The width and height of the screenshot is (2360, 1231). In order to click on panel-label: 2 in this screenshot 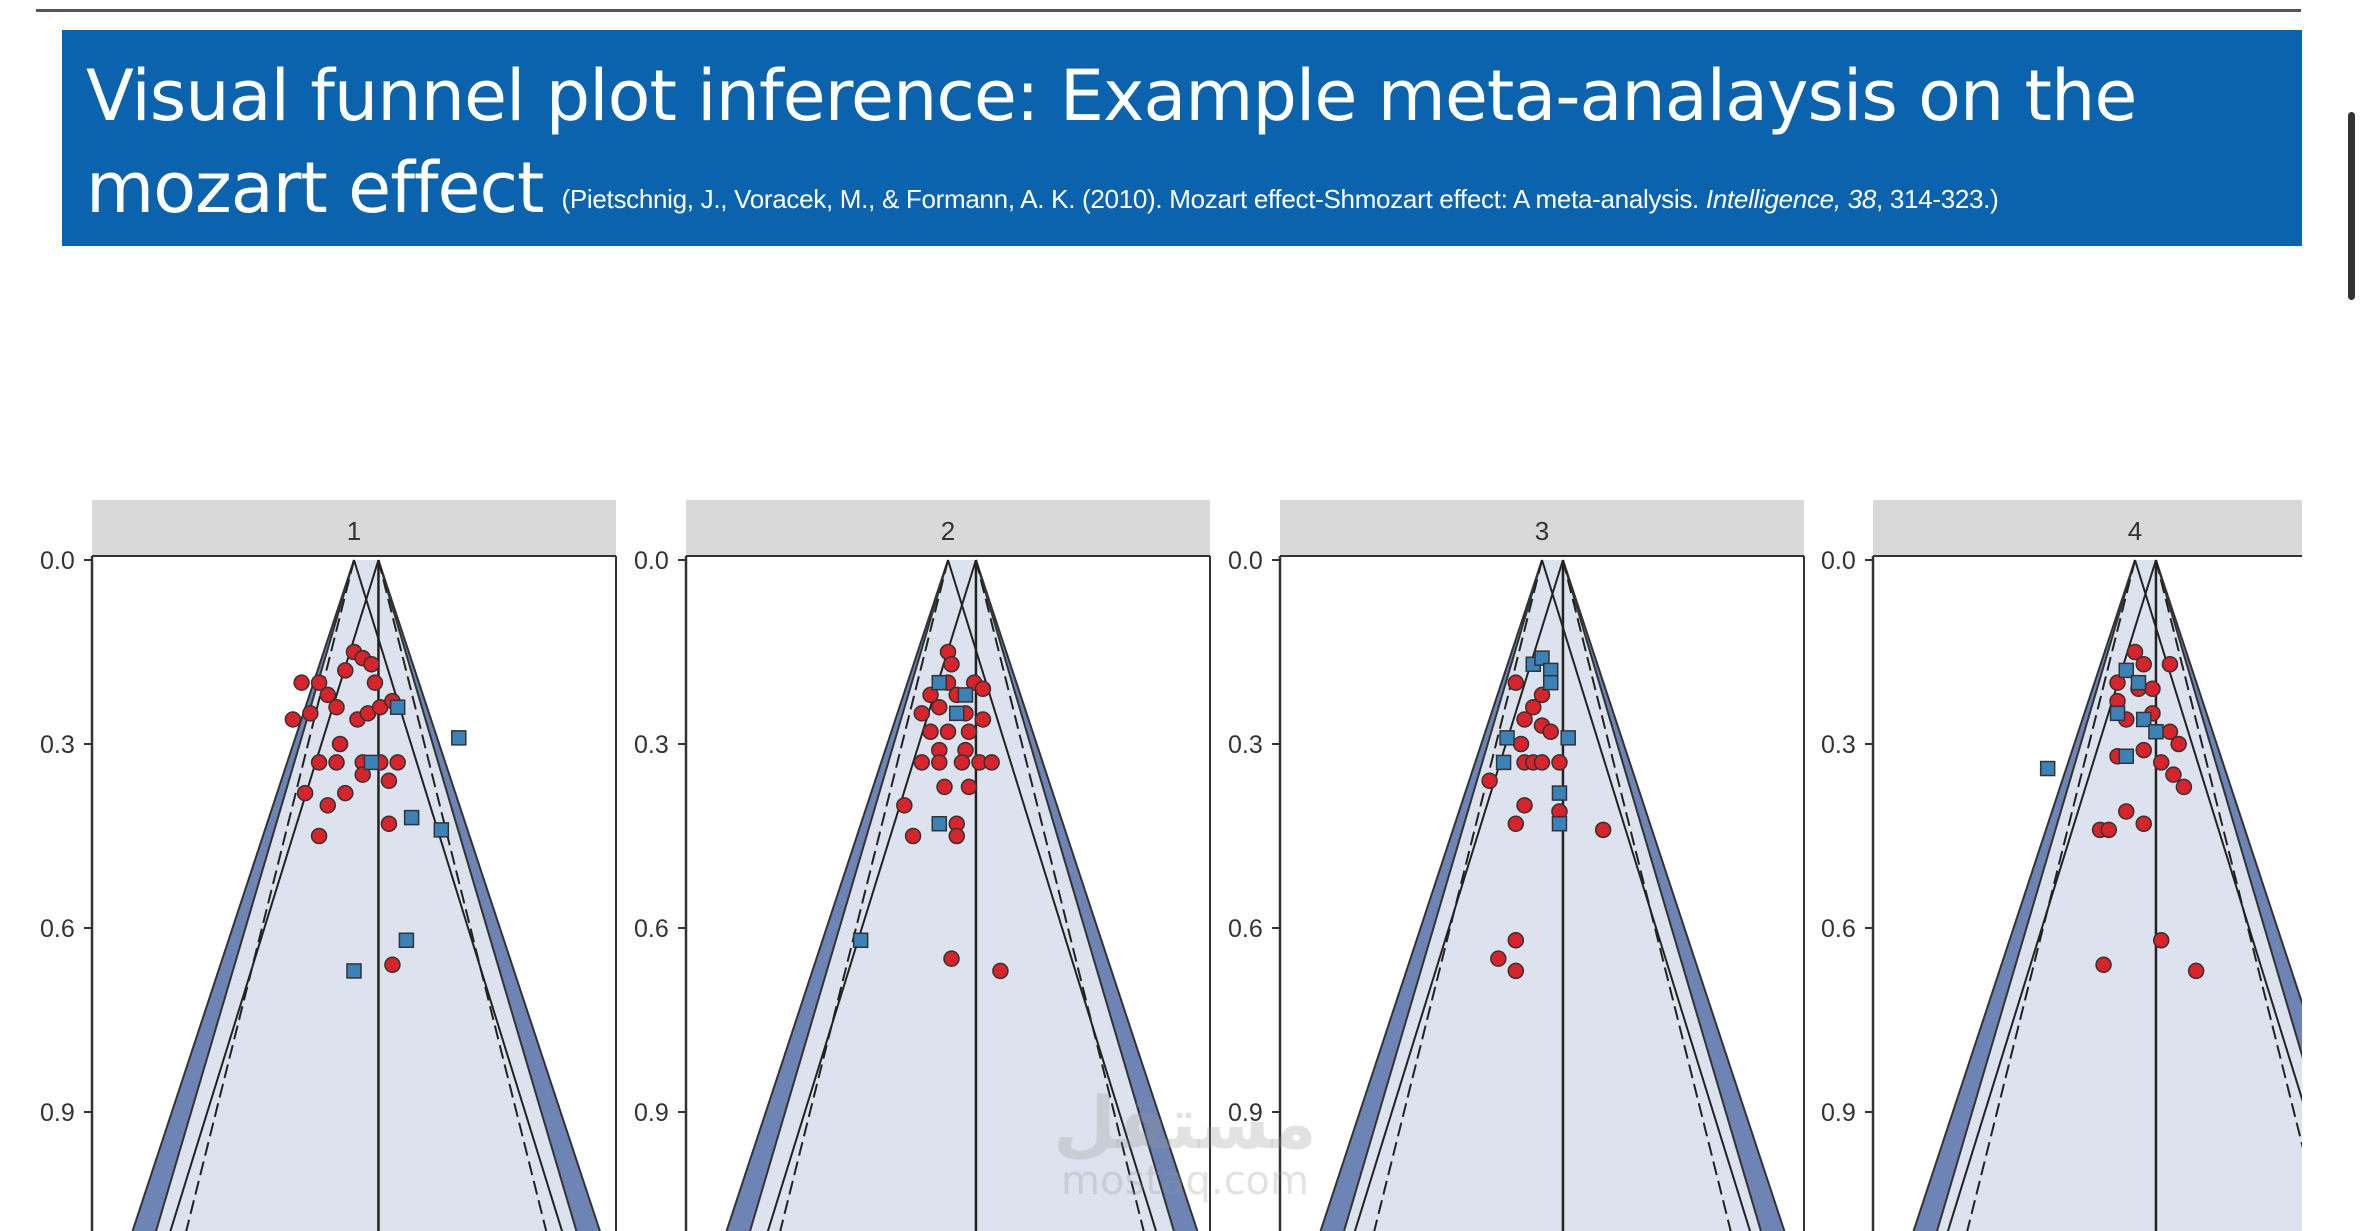, I will do `click(948, 531)`.